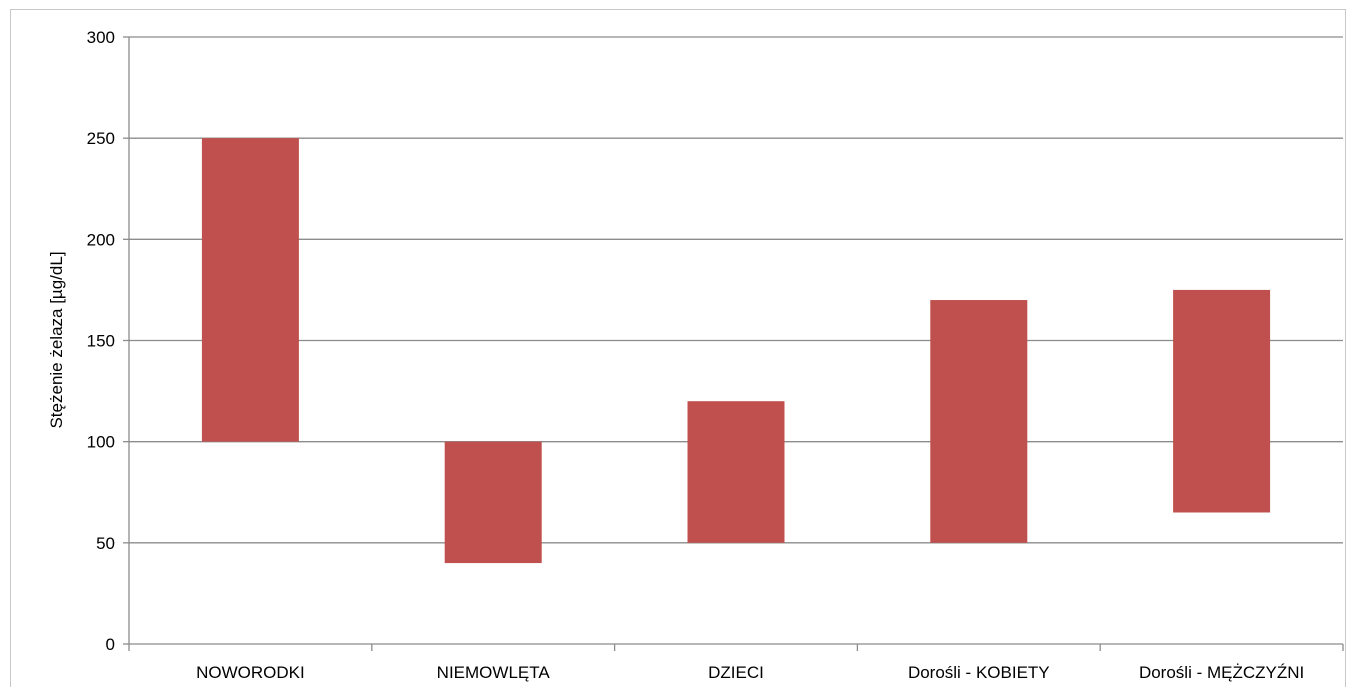 The width and height of the screenshot is (1358, 696). Describe the element at coordinates (736, 672) in the screenshot. I see `x-tick-label: DZIECI` at that location.